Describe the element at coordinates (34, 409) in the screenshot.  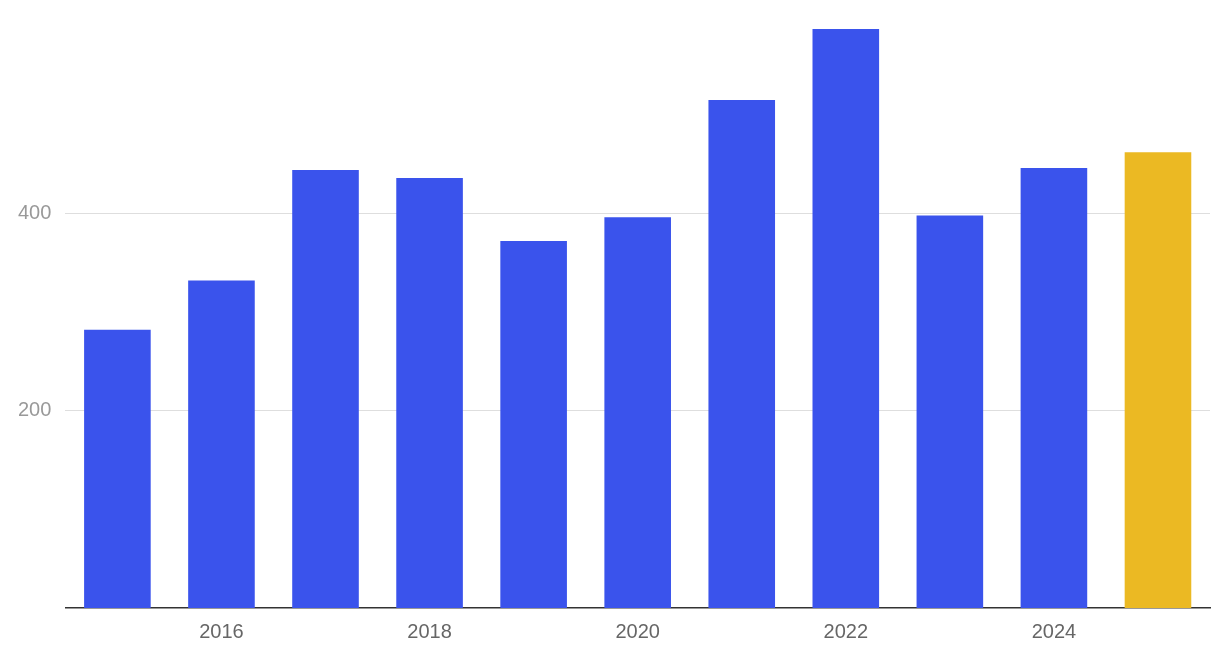
I see `y-tick-label: 200` at that location.